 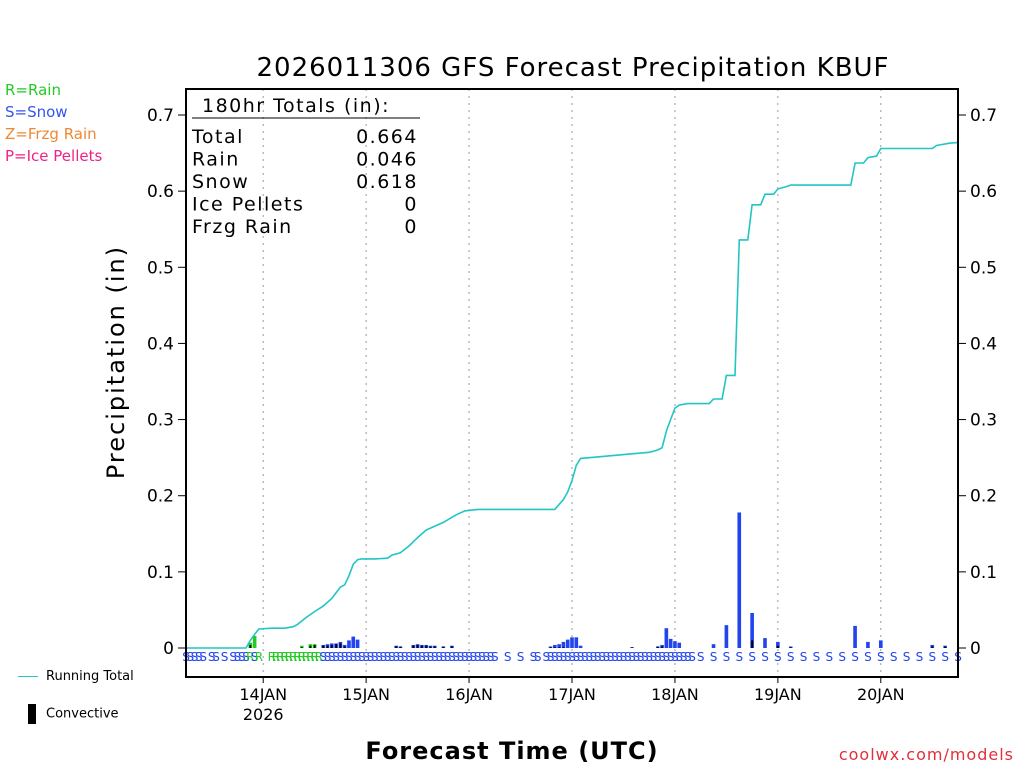 What do you see at coordinates (217, 137) in the screenshot?
I see `totals-row-label: Total` at bounding box center [217, 137].